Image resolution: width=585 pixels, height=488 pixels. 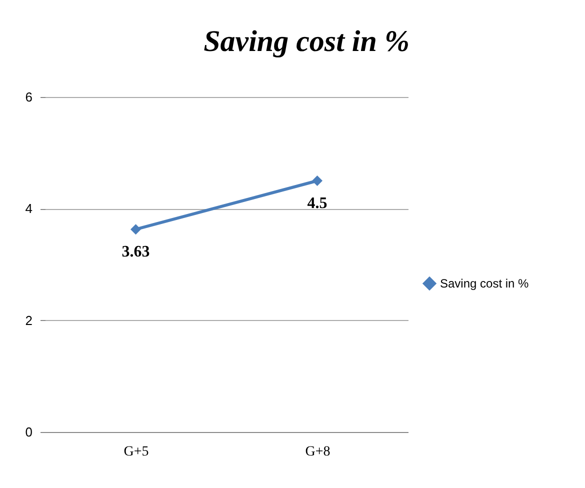 What do you see at coordinates (136, 452) in the screenshot?
I see `x-tick-label: G+5` at bounding box center [136, 452].